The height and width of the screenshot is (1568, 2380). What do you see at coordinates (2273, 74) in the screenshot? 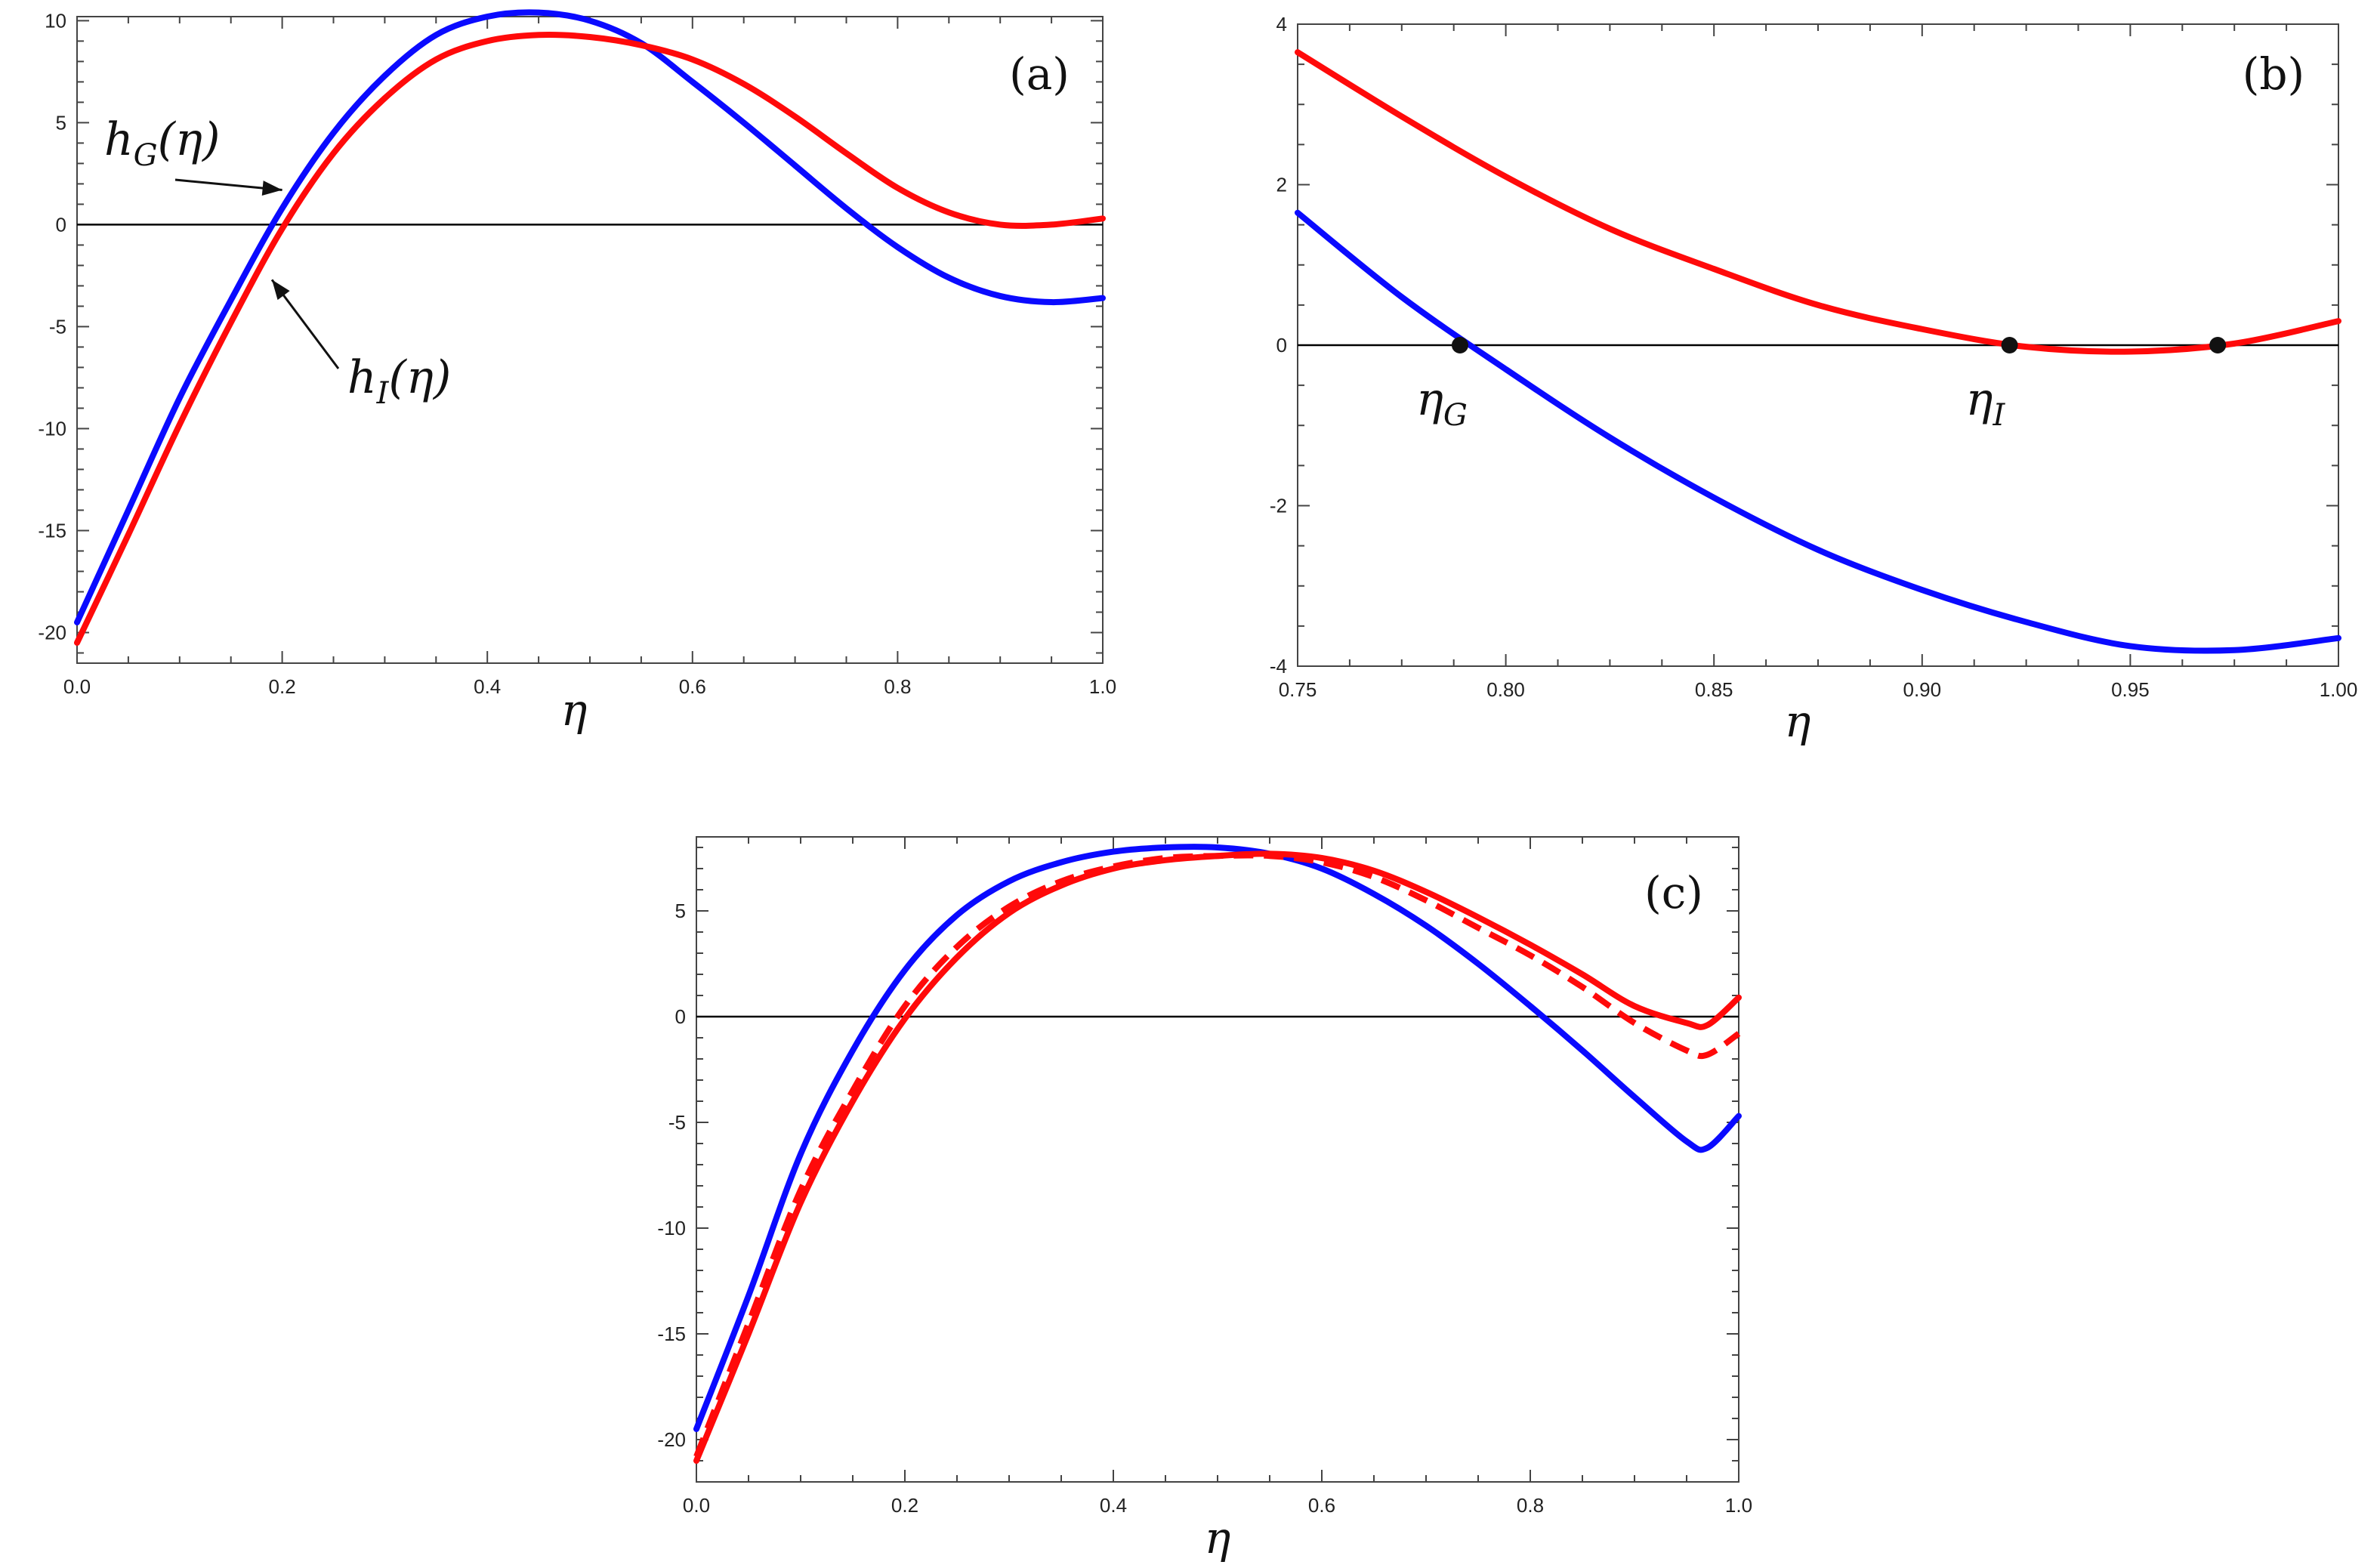
I see `panel-label: (b)` at bounding box center [2273, 74].